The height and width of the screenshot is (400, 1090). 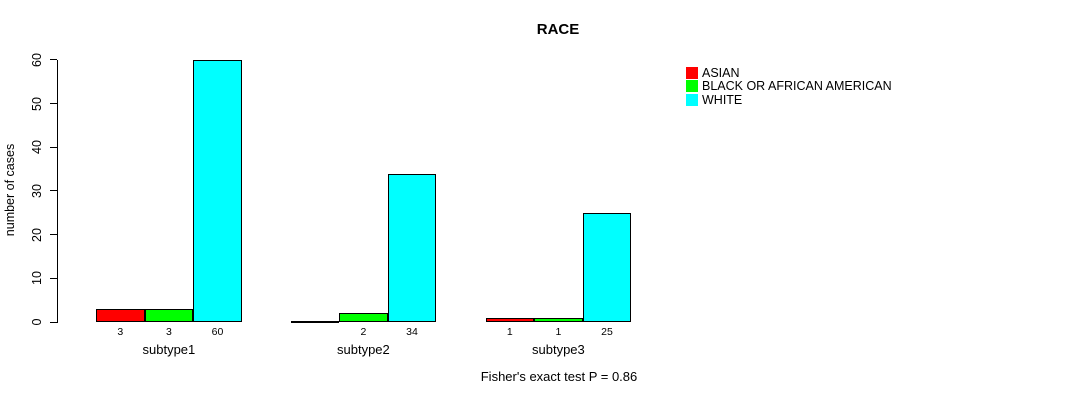 I want to click on y-tick-label: 60, so click(x=37, y=60).